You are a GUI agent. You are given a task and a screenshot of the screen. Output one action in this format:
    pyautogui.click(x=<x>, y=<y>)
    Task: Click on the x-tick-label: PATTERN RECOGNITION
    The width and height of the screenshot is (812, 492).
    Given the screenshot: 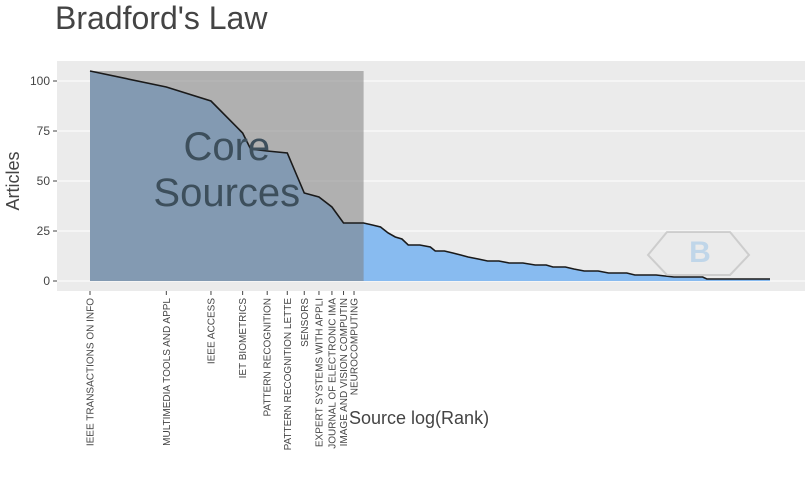 What is the action you would take?
    pyautogui.click(x=268, y=357)
    